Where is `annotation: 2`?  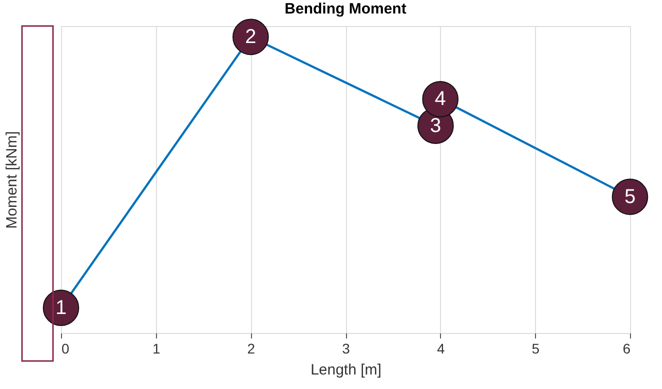
annotation: 2 is located at coordinates (250, 37).